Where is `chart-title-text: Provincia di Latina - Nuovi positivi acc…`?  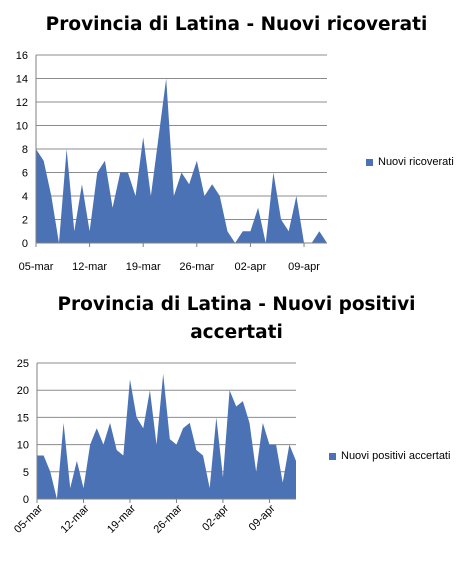
chart-title-text: Provincia di Latina - Nuovi positivi acc… is located at coordinates (236, 318).